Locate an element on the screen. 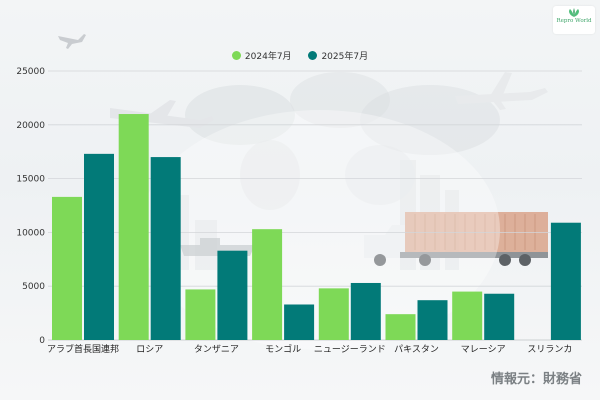 This screenshot has height=400, width=600. logo-text: Repro World is located at coordinates (574, 21).